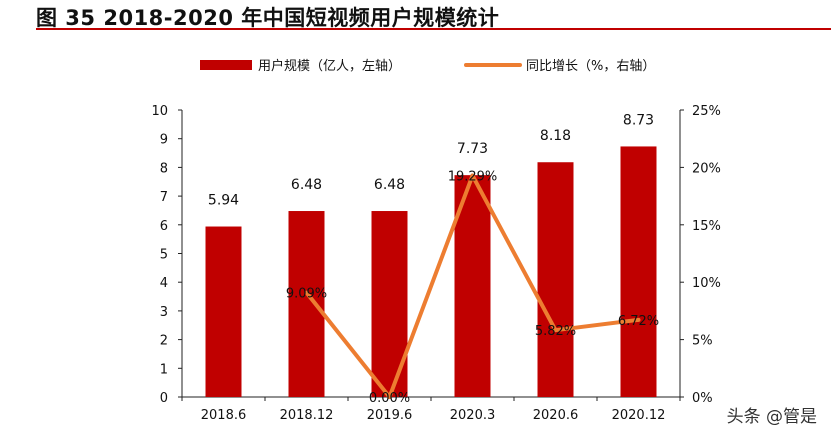 This screenshot has height=441, width=831. I want to click on left-tick-label: 2, so click(164, 341).